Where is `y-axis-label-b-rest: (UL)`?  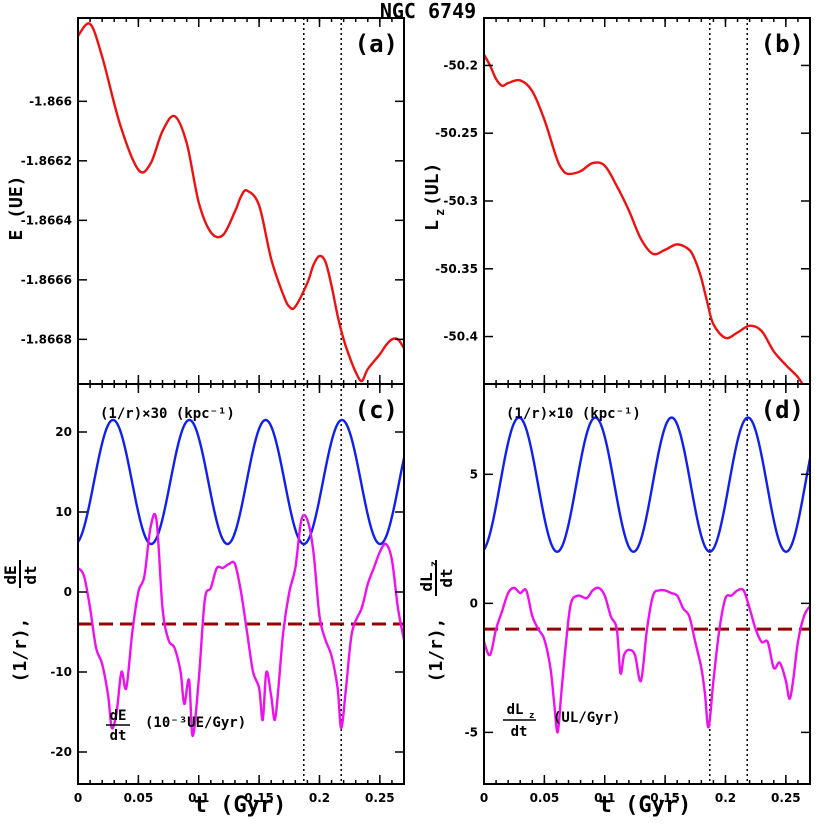
y-axis-label-b-rest: (UL) is located at coordinates (432, 184).